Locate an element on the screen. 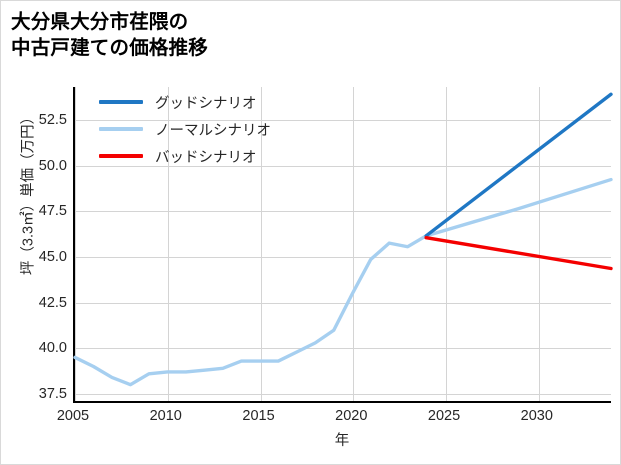  legend-item-label: グッドシナリオ is located at coordinates (206, 103).